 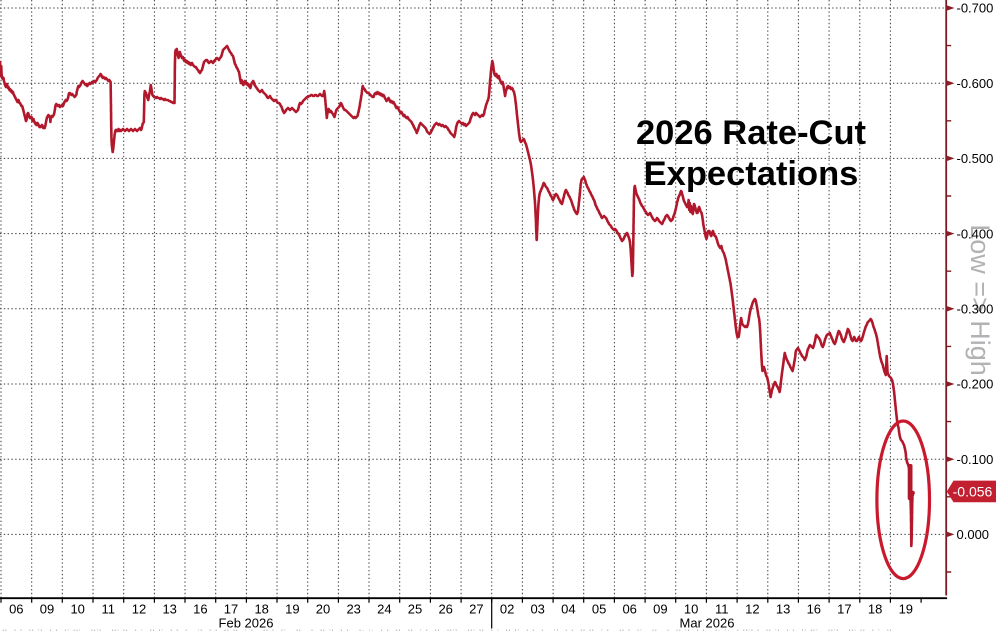 I want to click on svg-text: -0.100, so click(x=975, y=459).